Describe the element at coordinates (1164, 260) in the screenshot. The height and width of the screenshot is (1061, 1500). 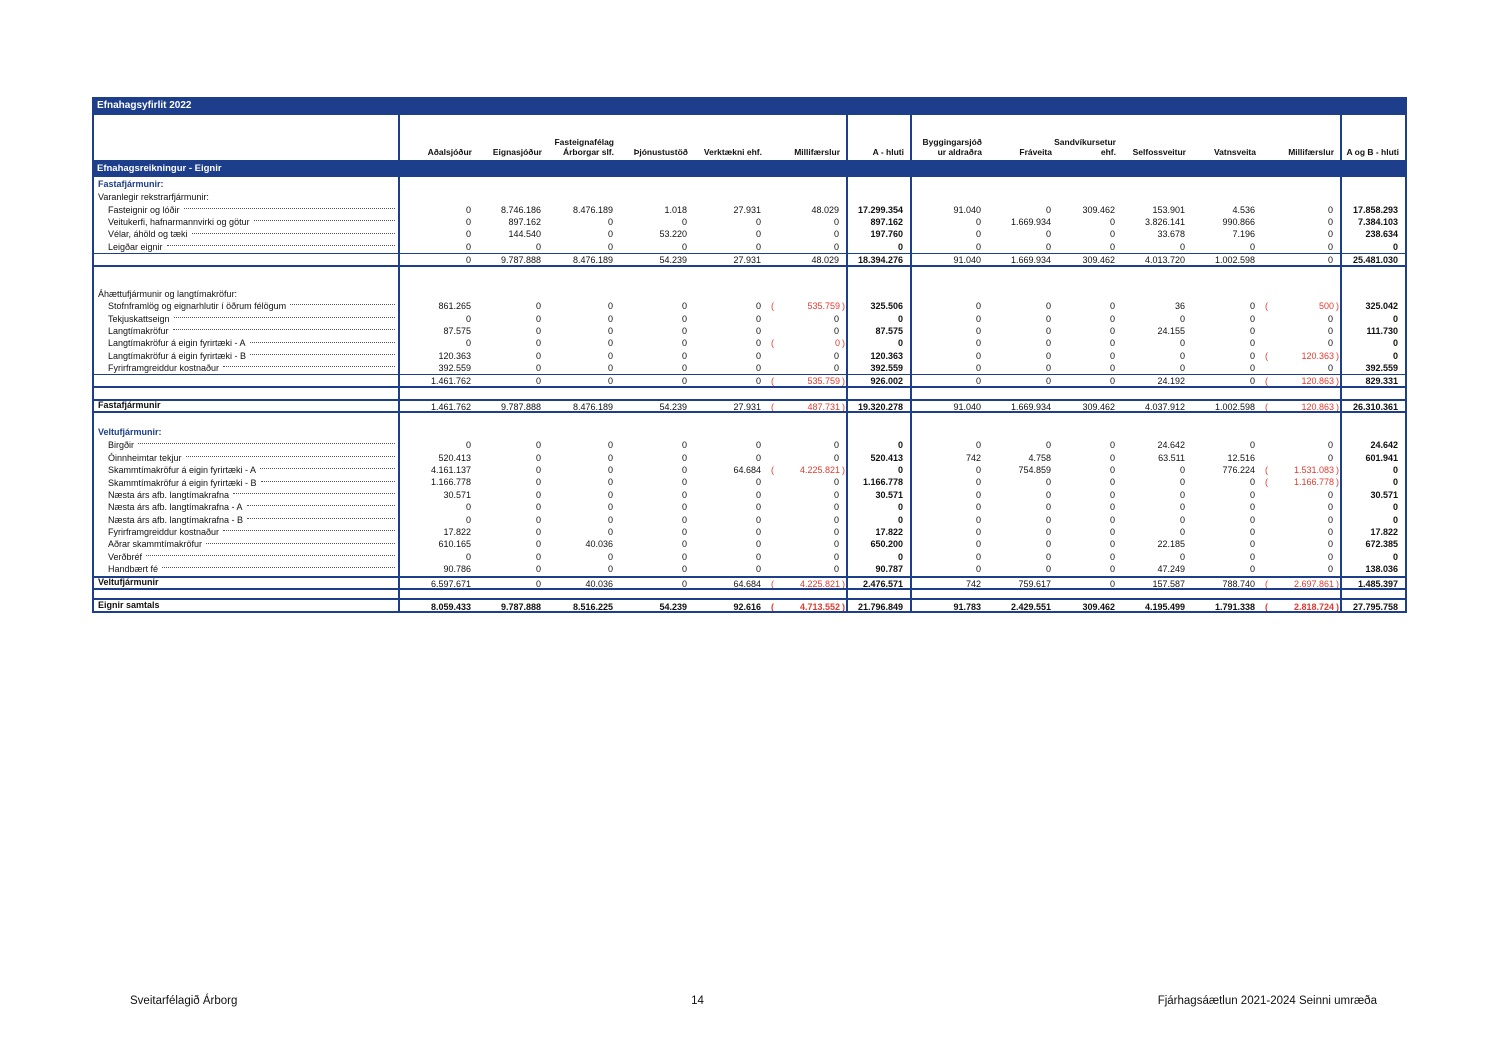
I see `cell: 4.013.720` at that location.